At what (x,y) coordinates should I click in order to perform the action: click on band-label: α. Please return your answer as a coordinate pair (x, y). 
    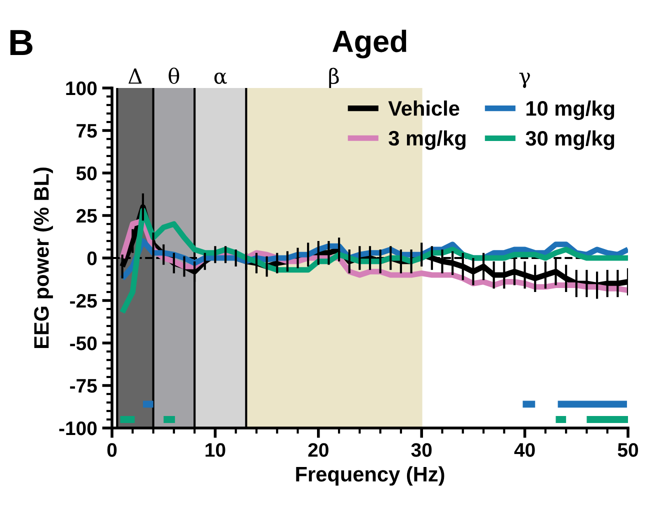
    Looking at the image, I should click on (220, 78).